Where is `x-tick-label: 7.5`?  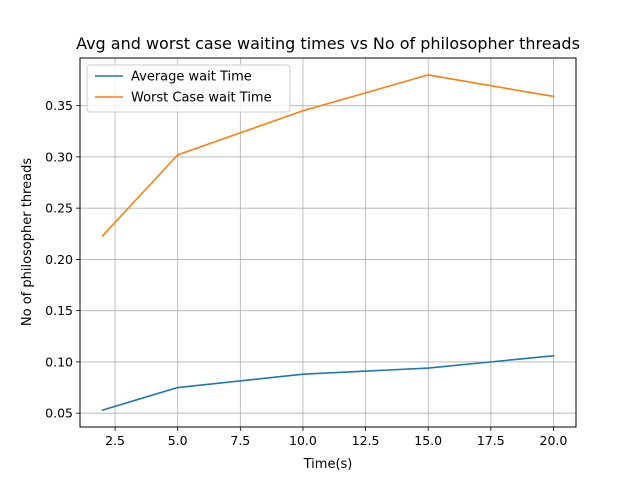
x-tick-label: 7.5 is located at coordinates (240, 440).